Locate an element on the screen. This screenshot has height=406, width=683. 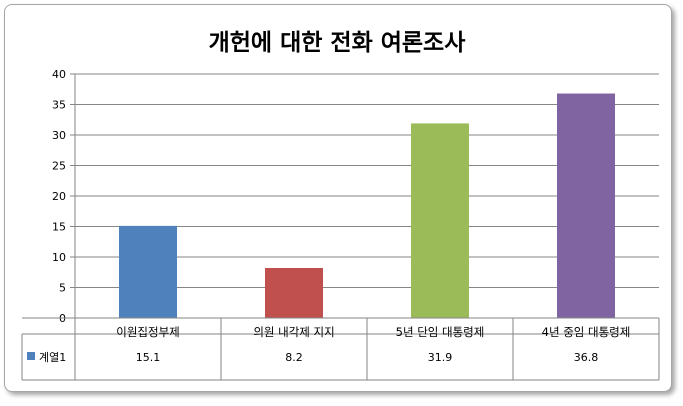
data-value: 31.9 is located at coordinates (440, 357).